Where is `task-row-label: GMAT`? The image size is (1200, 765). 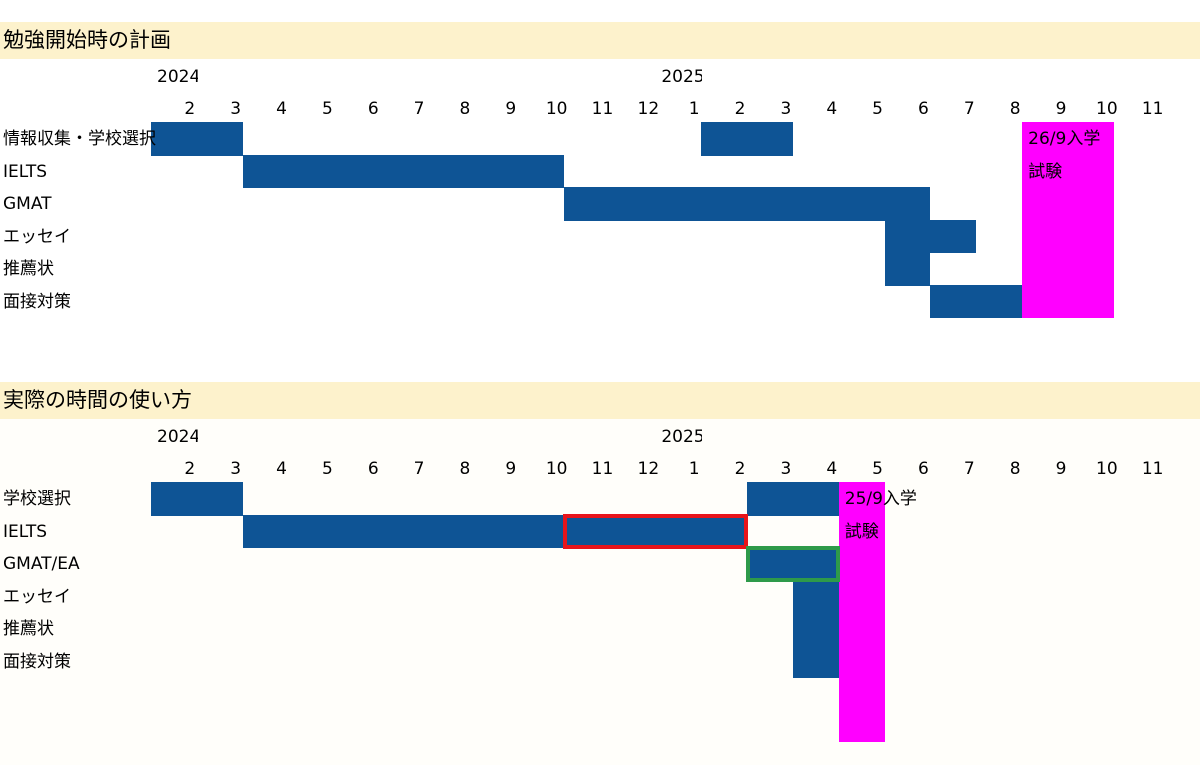 task-row-label: GMAT is located at coordinates (27, 204).